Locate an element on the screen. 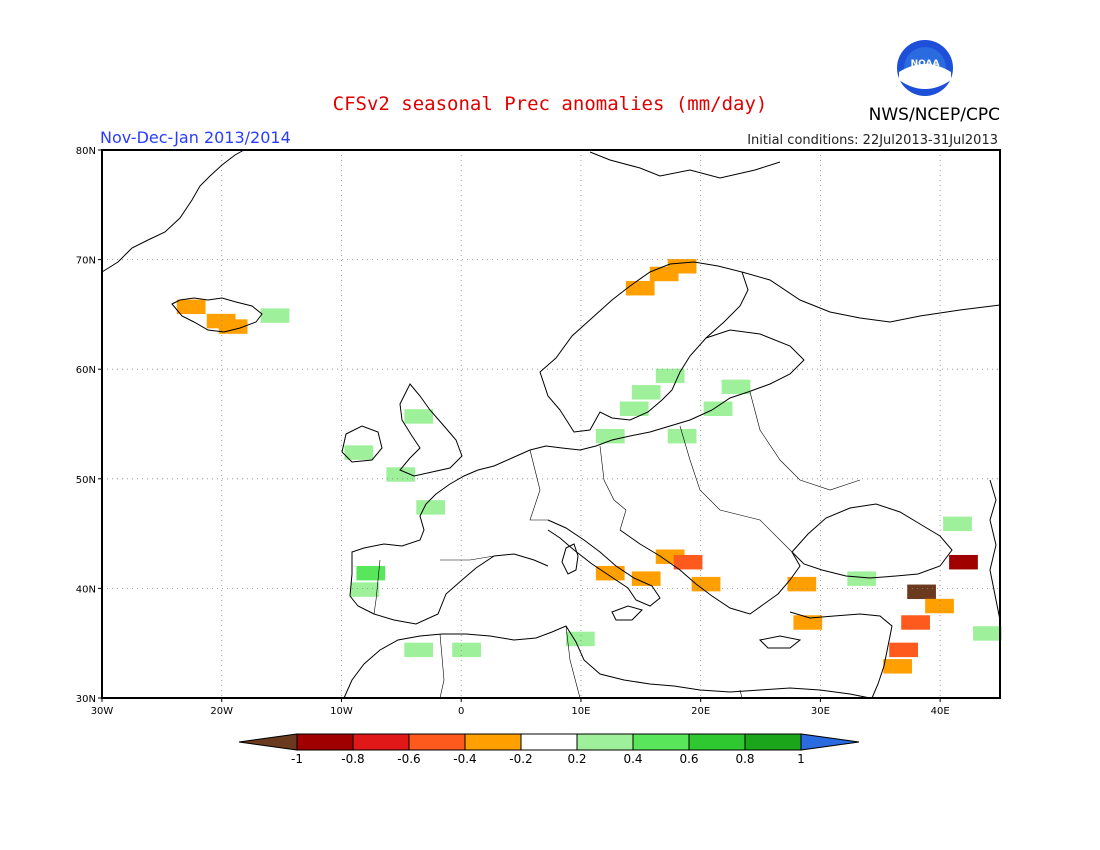  coast-italy is located at coordinates (604, 563).